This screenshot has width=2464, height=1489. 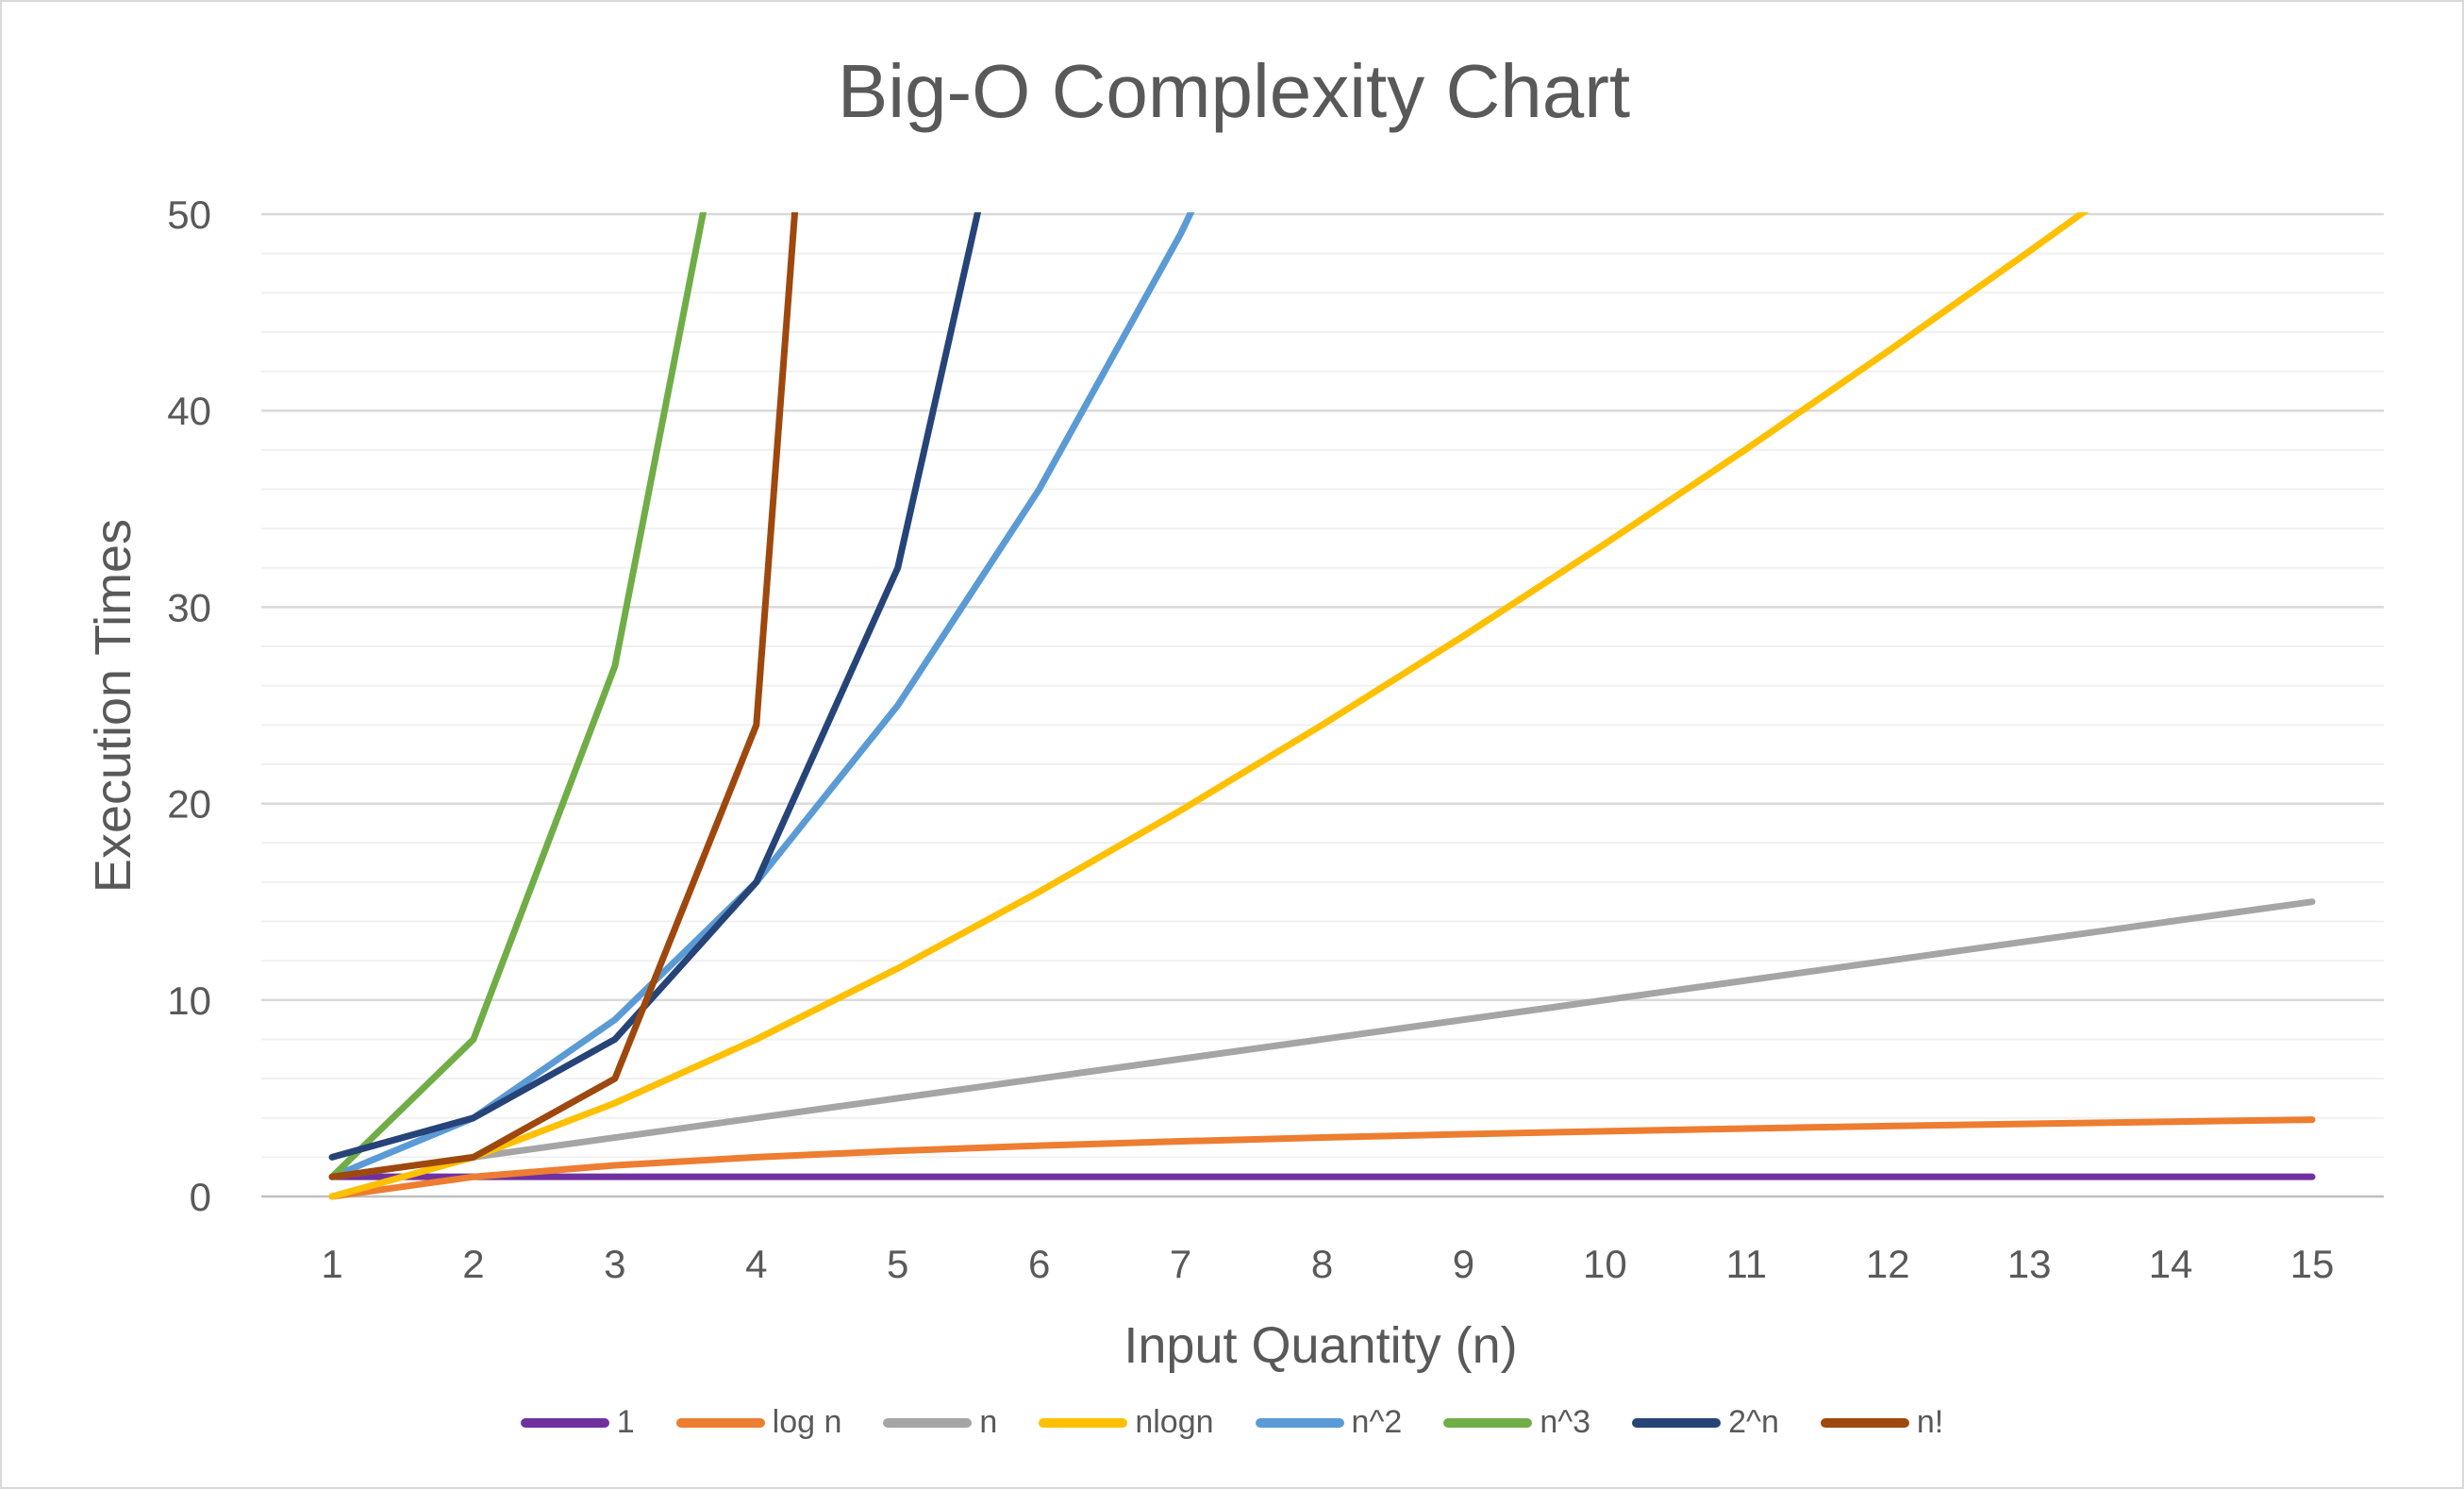 I want to click on x-tick-label: 10, so click(x=1605, y=1264).